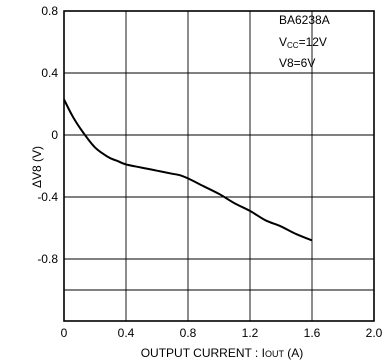 This screenshot has height=363, width=391. Describe the element at coordinates (49, 73) in the screenshot. I see `y-tick-label: 0.4` at that location.